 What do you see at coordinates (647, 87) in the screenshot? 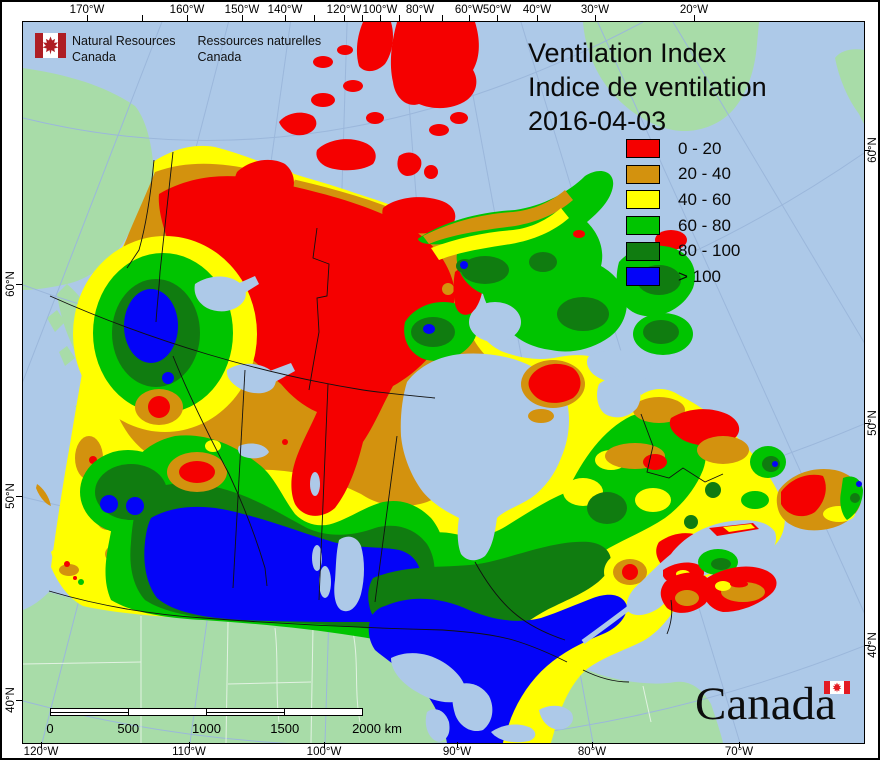
I see `title-line-fr: Indice de ventilation` at bounding box center [647, 87].